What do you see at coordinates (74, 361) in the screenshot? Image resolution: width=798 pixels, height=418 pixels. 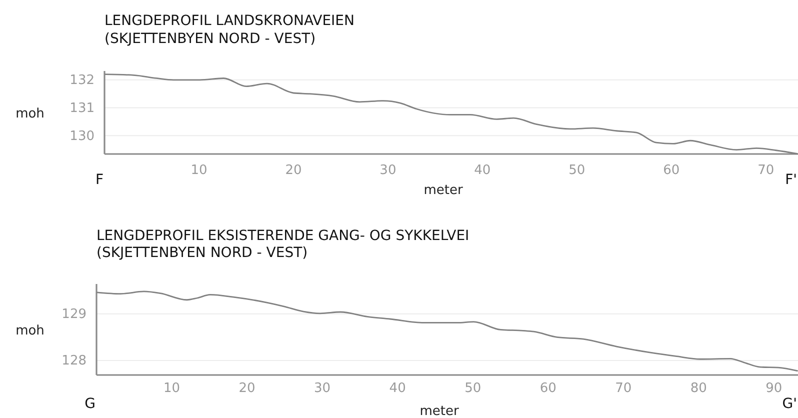 I see `y-tick-label: 128` at bounding box center [74, 361].